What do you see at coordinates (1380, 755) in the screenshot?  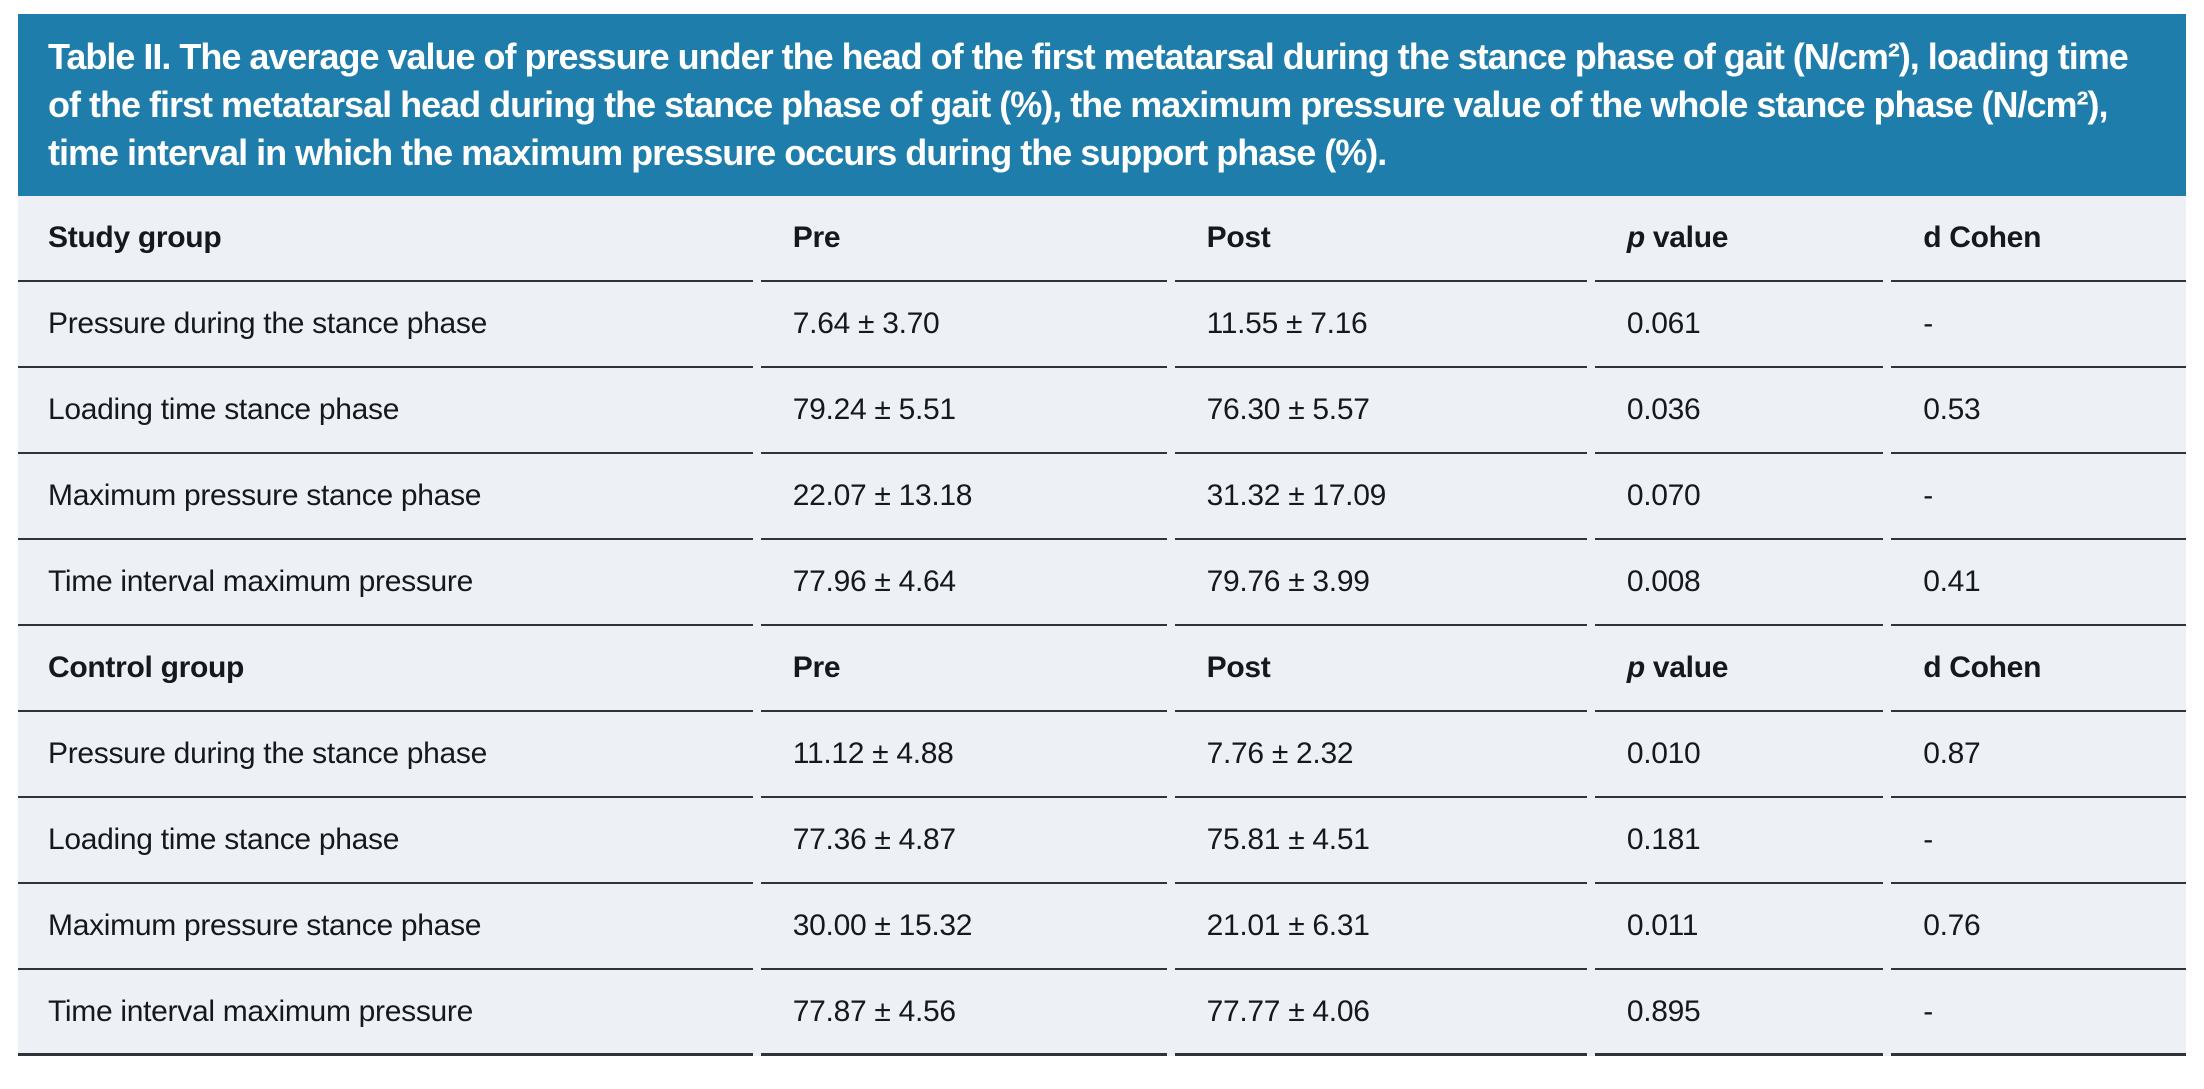 I see `post-cell: 7.76 ± 2.32` at bounding box center [1380, 755].